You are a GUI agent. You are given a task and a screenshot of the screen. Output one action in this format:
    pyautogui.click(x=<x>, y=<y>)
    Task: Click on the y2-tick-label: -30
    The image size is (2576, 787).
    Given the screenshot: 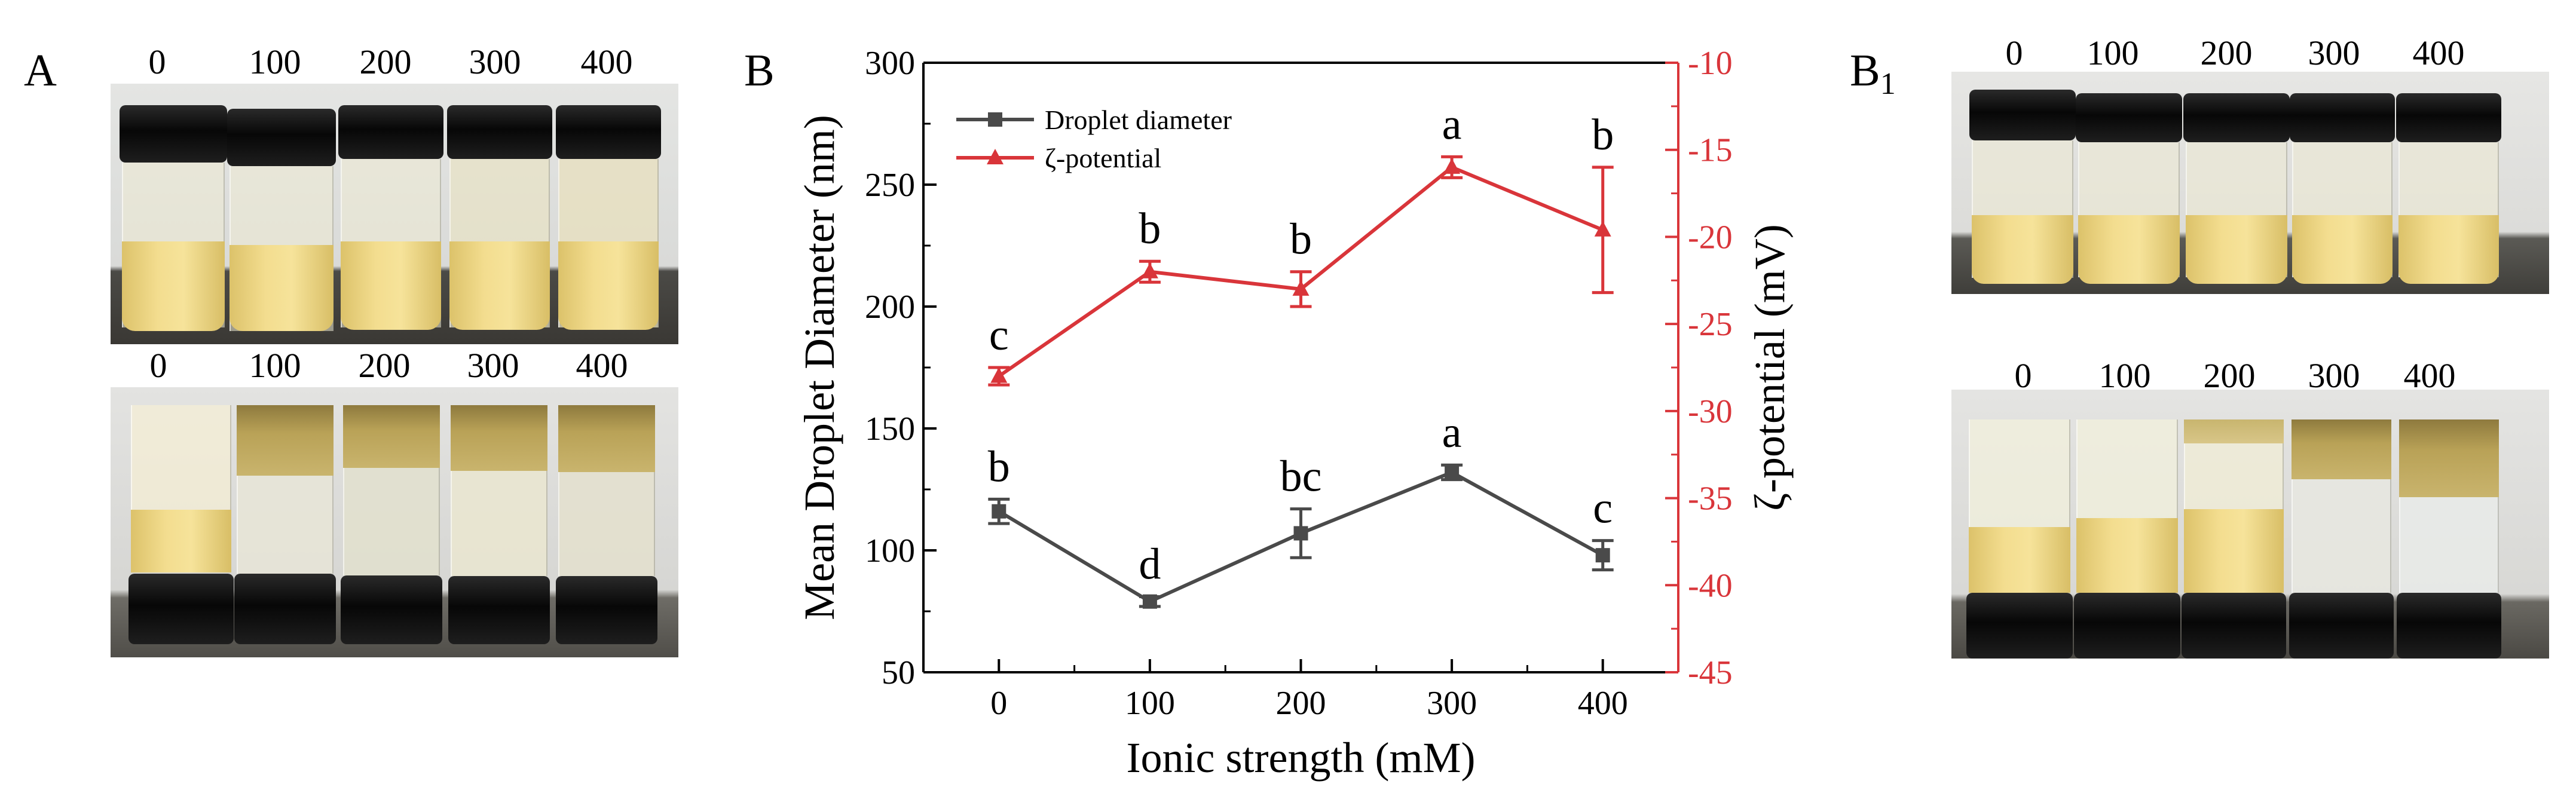 What is the action you would take?
    pyautogui.click(x=1710, y=412)
    